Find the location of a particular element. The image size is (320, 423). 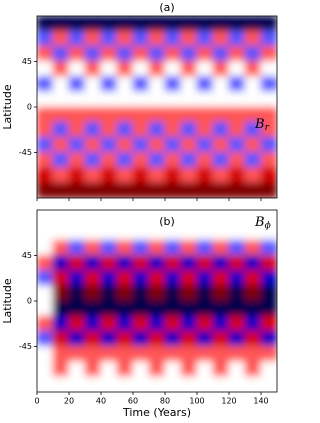

x-tick-label: 120 is located at coordinates (228, 401).